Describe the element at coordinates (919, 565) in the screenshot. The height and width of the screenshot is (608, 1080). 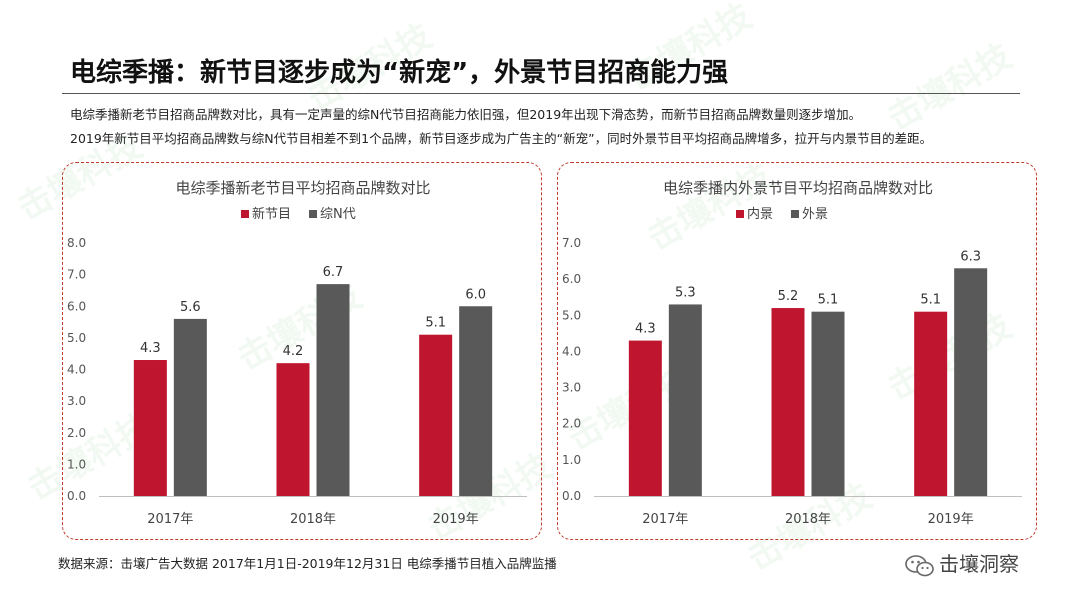
I see `wechat-icon` at that location.